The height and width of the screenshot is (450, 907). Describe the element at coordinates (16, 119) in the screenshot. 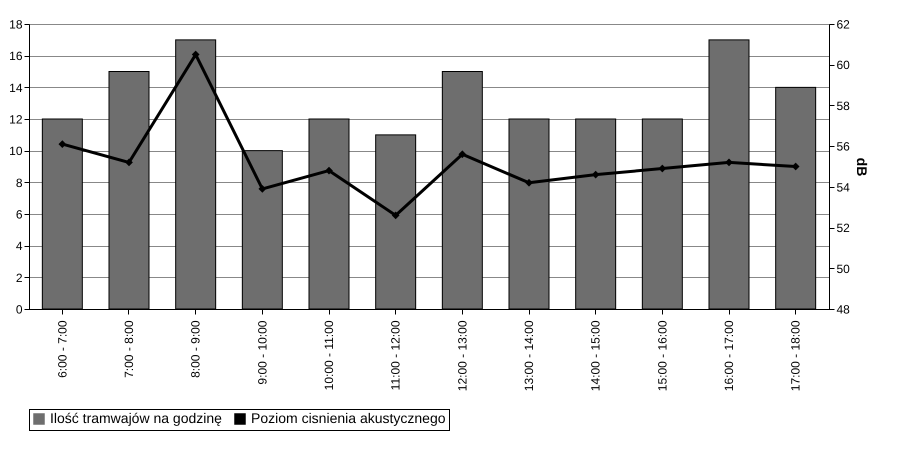

I see `y-tick-label: 12` at that location.